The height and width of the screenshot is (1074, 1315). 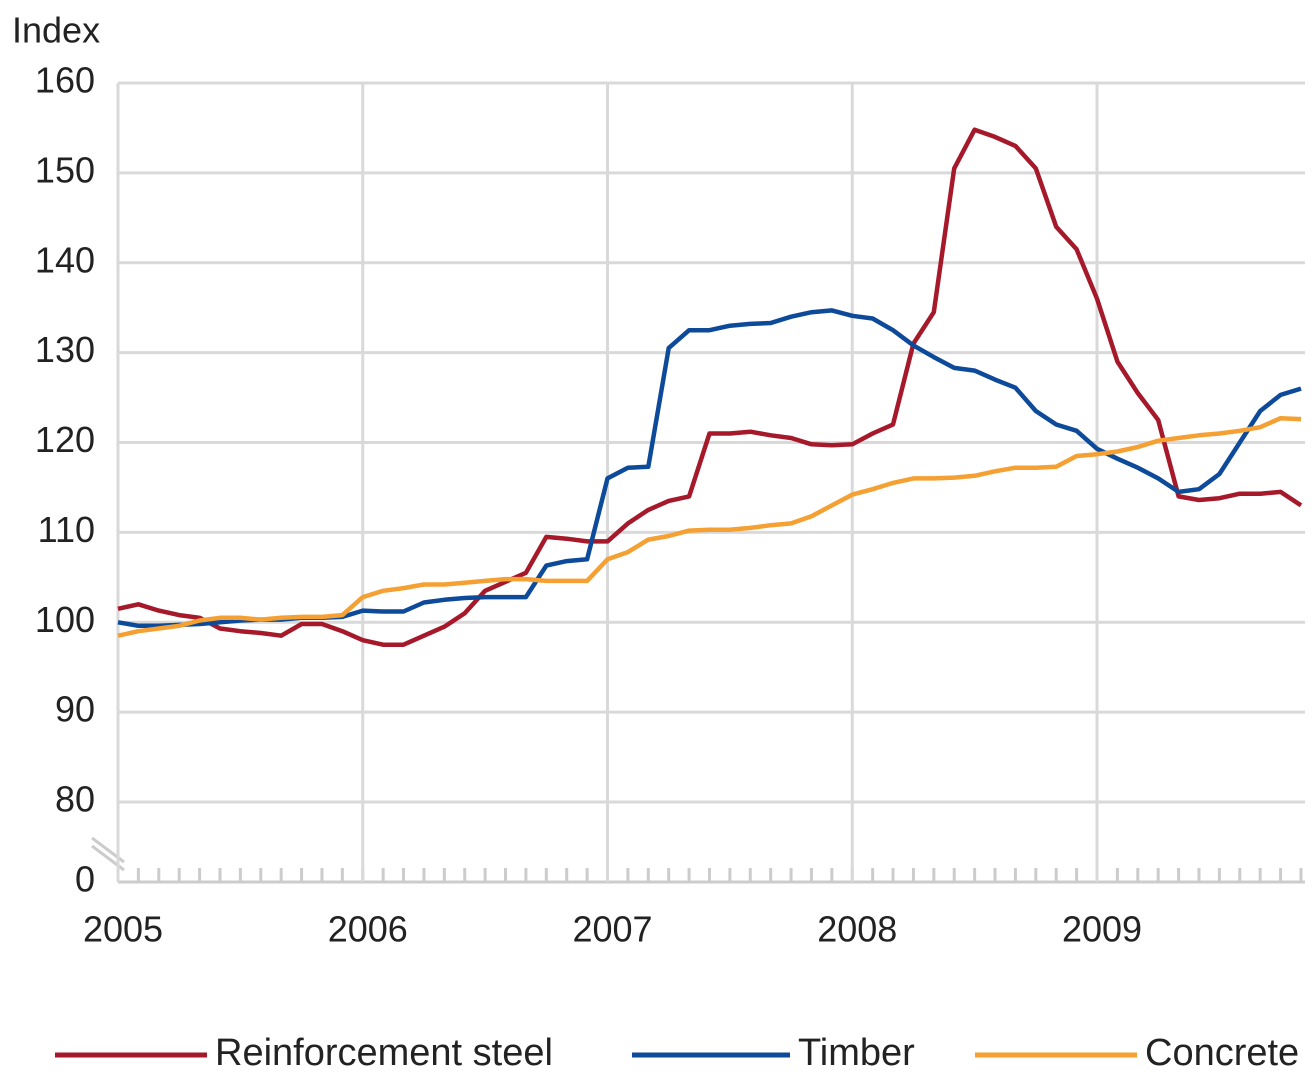 What do you see at coordinates (65, 169) in the screenshot?
I see `y-tick-label: 150` at bounding box center [65, 169].